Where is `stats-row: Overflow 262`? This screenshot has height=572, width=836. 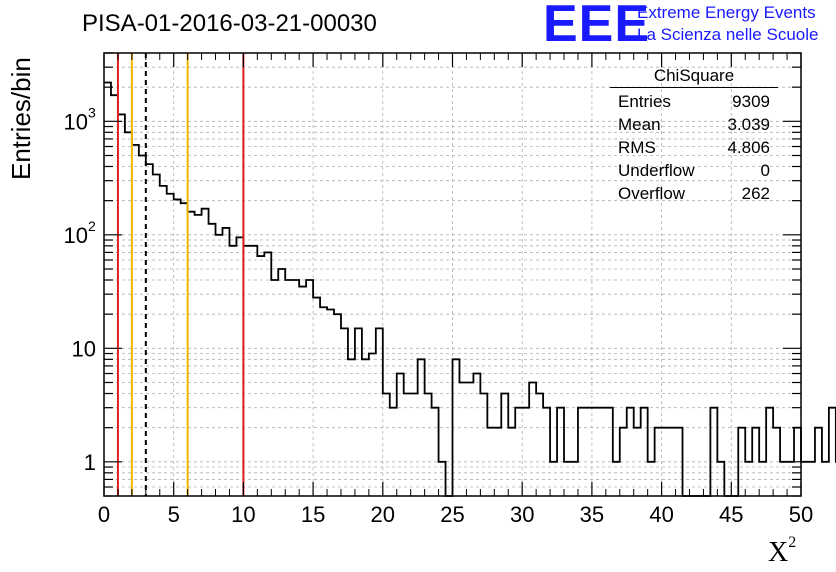
stats-row: Overflow 262 is located at coordinates (694, 193).